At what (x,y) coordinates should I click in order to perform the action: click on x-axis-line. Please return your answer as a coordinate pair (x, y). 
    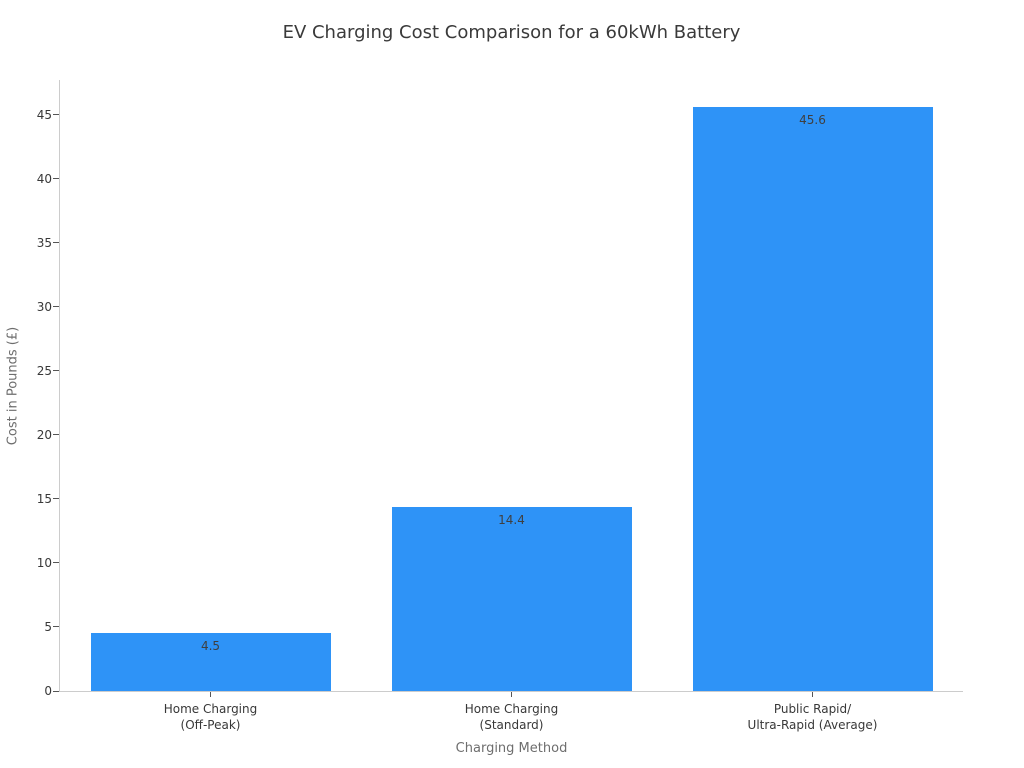
    Looking at the image, I should click on (511, 691).